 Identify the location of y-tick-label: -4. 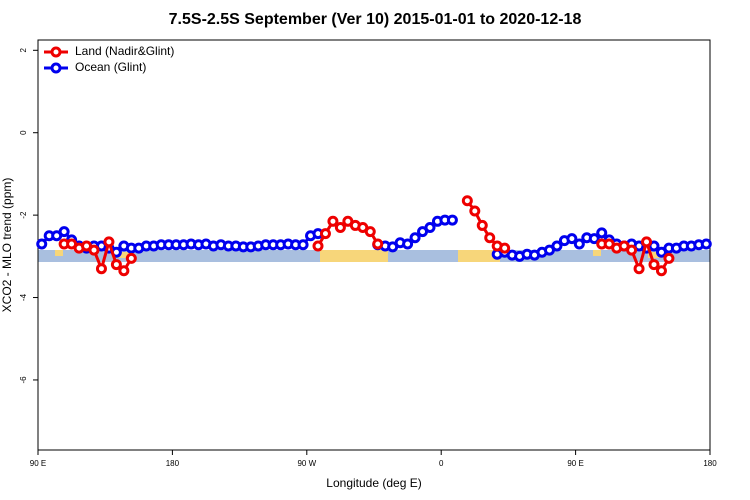
(23, 297).